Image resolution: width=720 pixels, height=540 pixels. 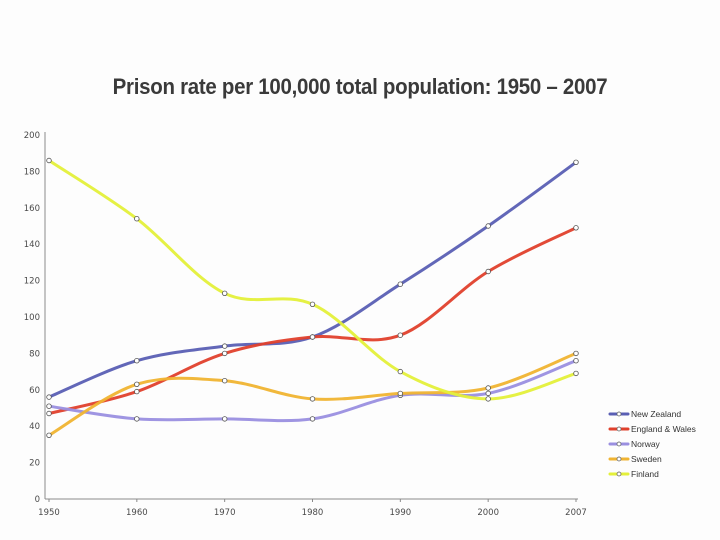 What do you see at coordinates (401, 513) in the screenshot?
I see `x-tick-label: 1990` at bounding box center [401, 513].